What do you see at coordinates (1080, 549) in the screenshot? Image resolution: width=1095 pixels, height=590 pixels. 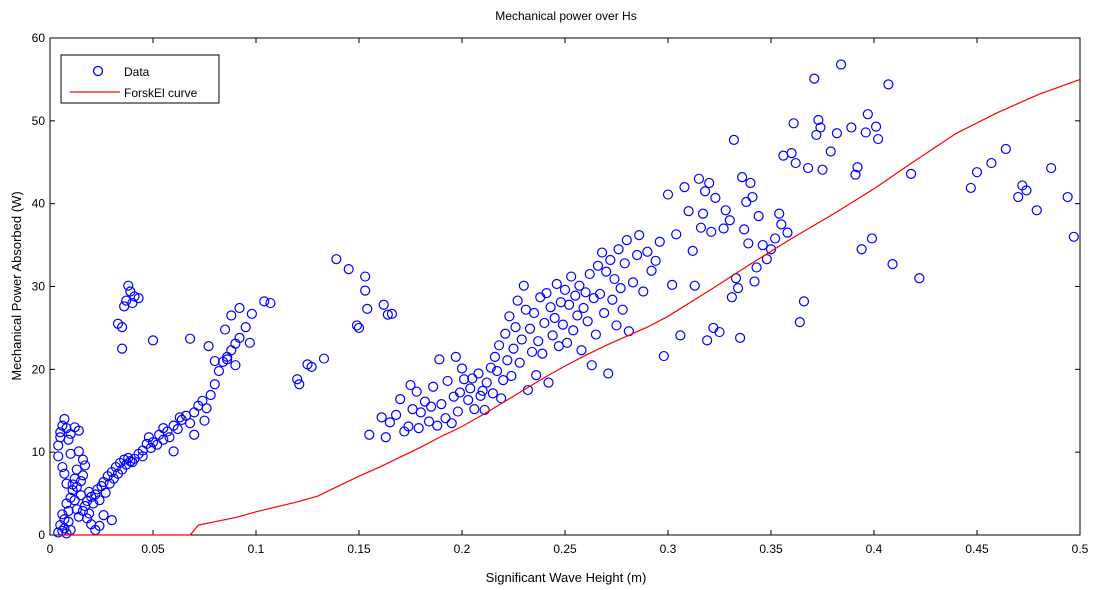 I see `x-tick-label: 0.5` at bounding box center [1080, 549].